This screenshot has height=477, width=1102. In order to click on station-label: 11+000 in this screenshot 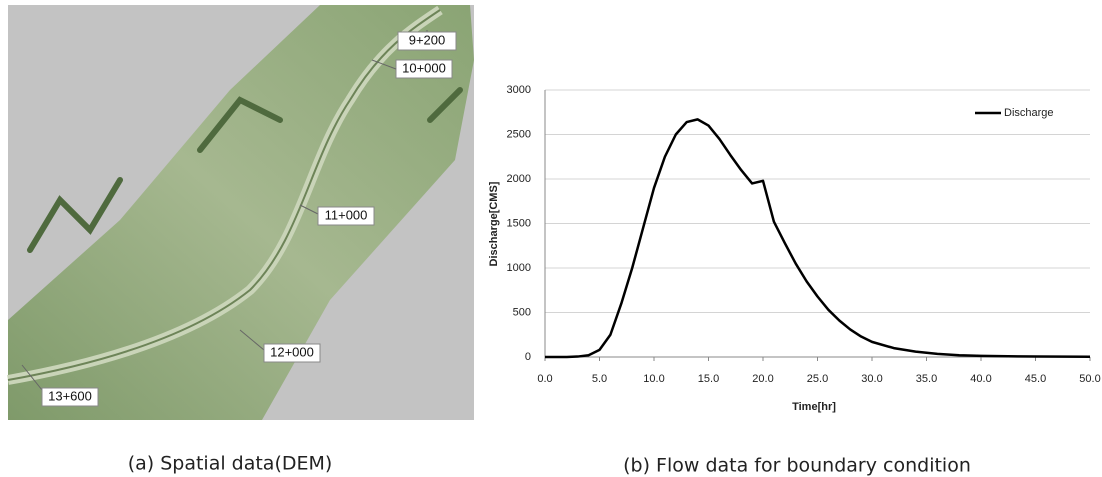, I will do `click(346, 214)`.